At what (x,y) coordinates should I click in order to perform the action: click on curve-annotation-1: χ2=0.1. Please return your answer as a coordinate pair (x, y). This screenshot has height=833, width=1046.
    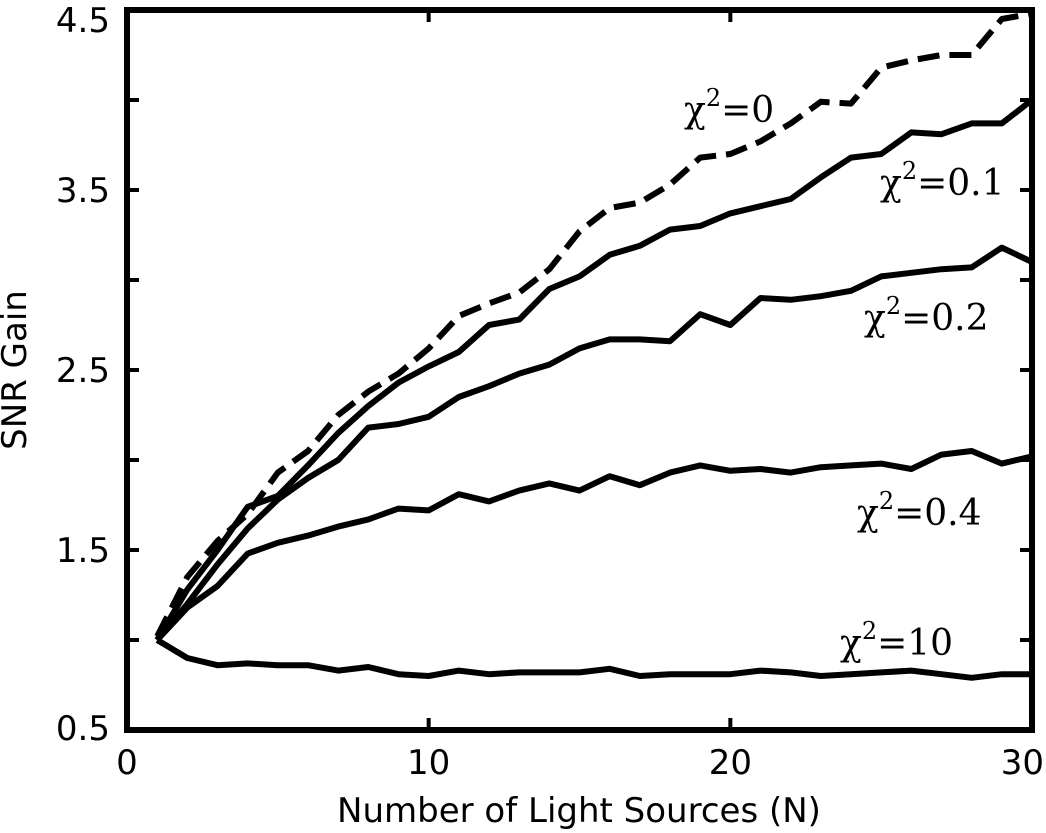
    Looking at the image, I should click on (942, 180).